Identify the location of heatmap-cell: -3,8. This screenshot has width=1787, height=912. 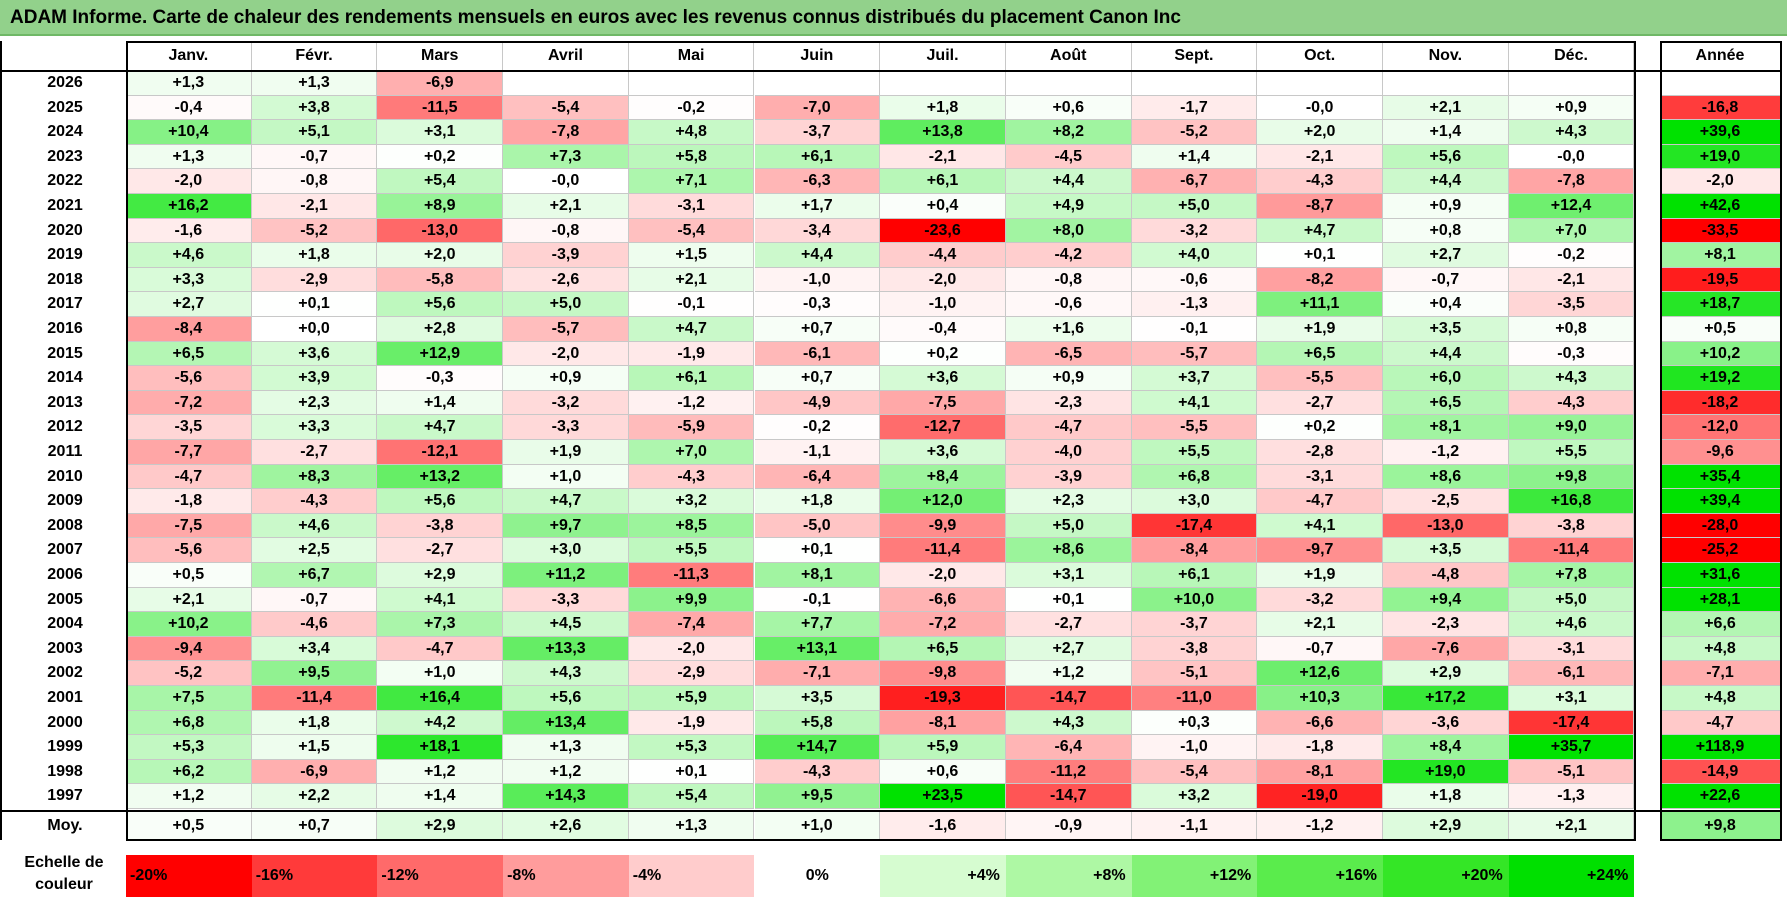
(1571, 526).